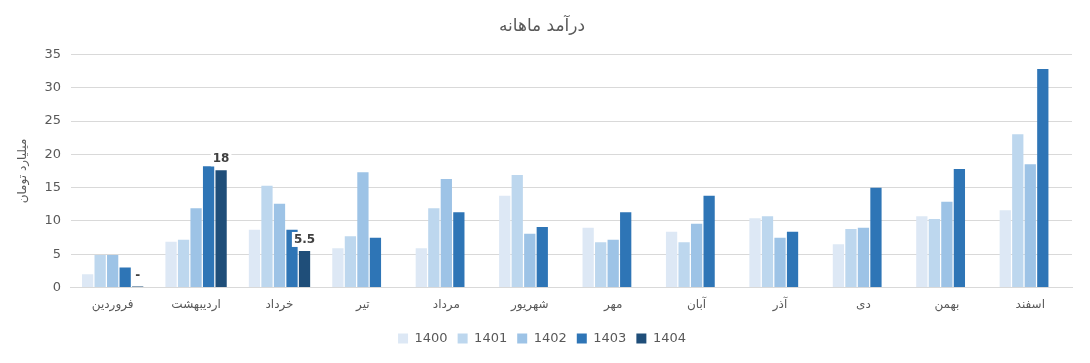 This screenshot has width=1090, height=363. Describe the element at coordinates (56, 253) in the screenshot. I see `y-tick-label: 5` at that location.